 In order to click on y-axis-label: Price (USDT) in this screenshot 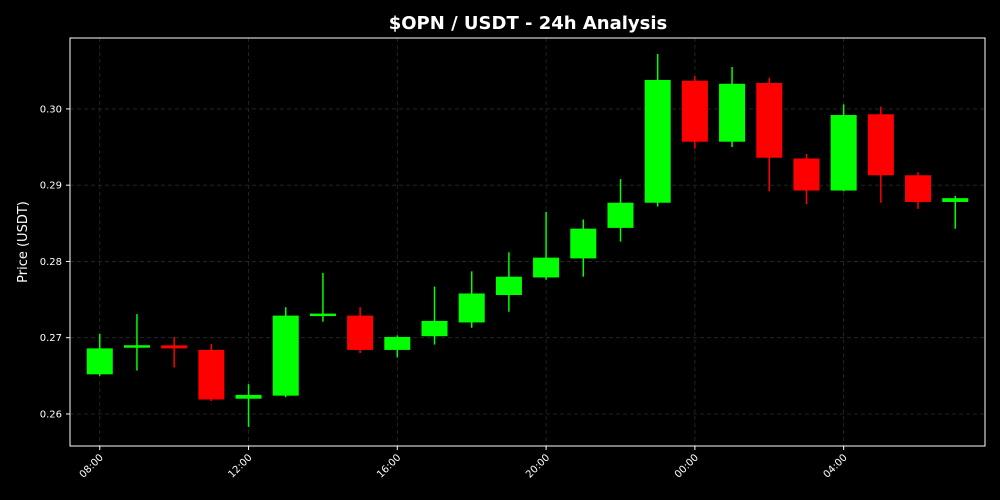, I will do `click(23, 242)`.